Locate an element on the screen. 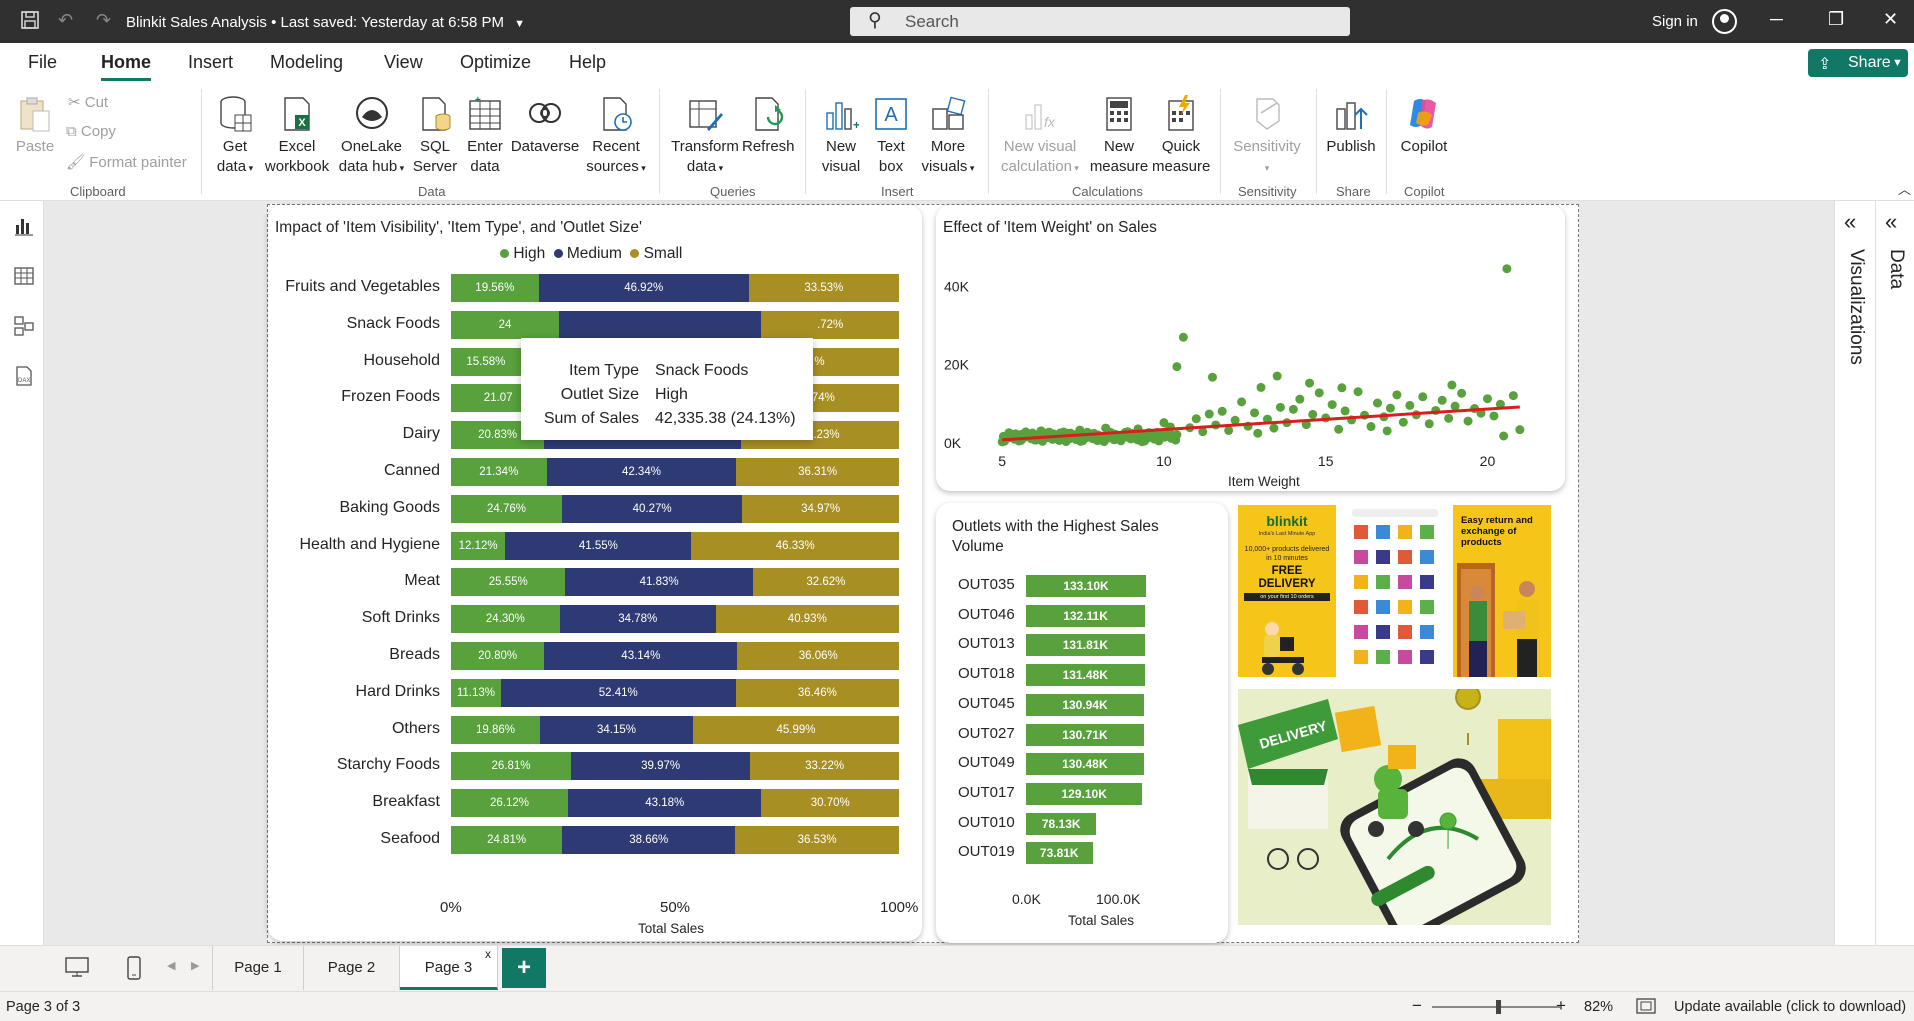  transform-data-button: Transform data ▾ is located at coordinates (705, 136).